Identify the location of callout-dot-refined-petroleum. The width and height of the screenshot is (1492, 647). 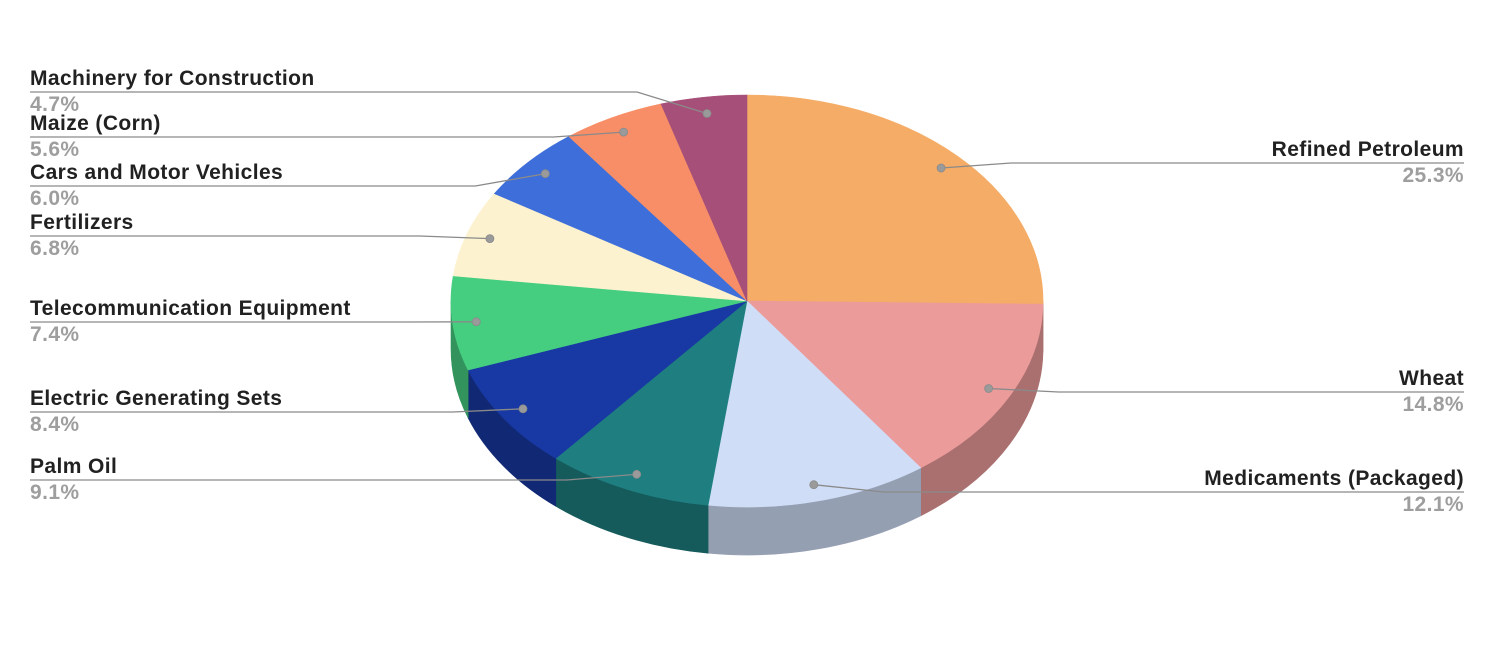
(941, 168).